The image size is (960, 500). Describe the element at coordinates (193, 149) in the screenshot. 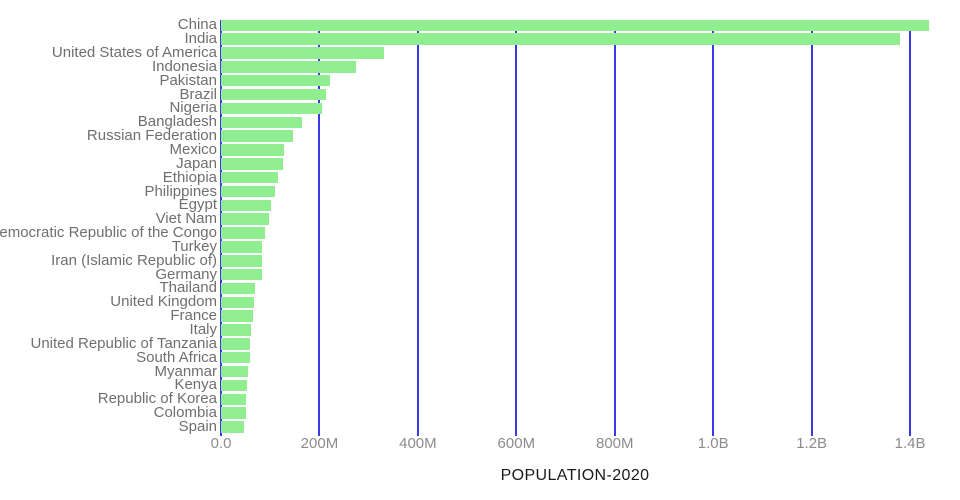

I see `category-label-mexico: Mexico` at that location.